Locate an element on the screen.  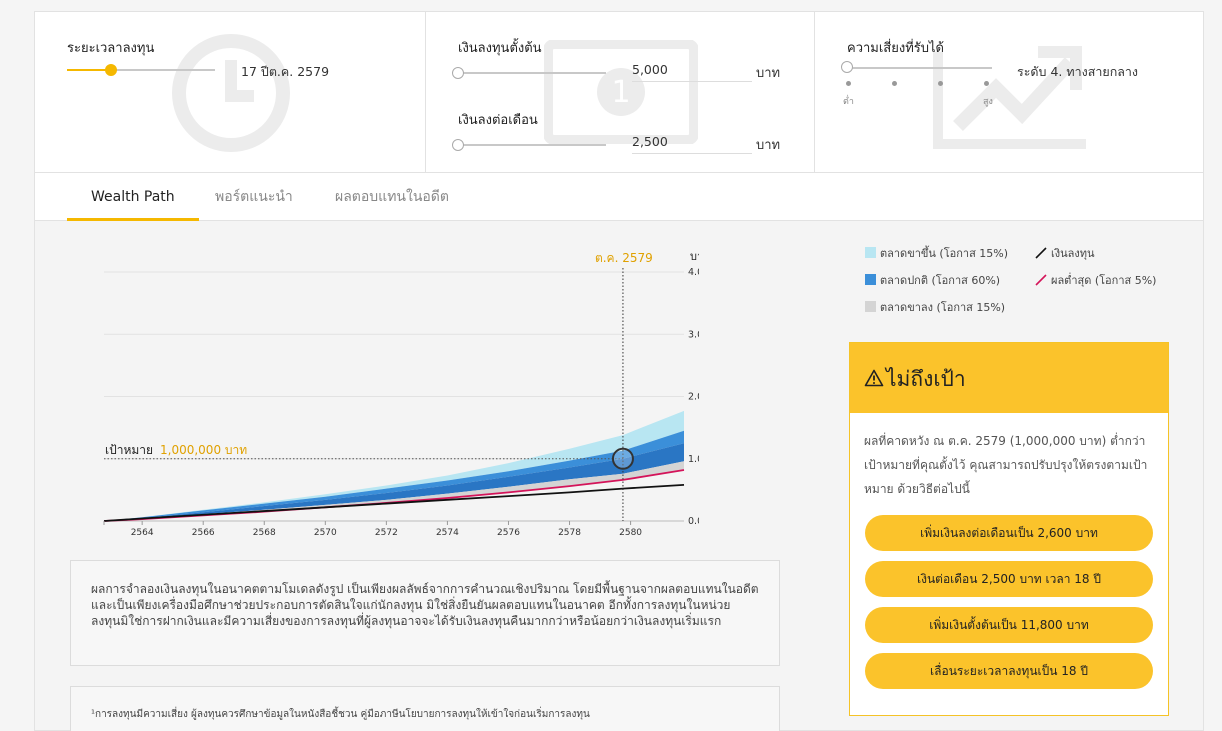
duration-slider-track is located at coordinates (141, 70).